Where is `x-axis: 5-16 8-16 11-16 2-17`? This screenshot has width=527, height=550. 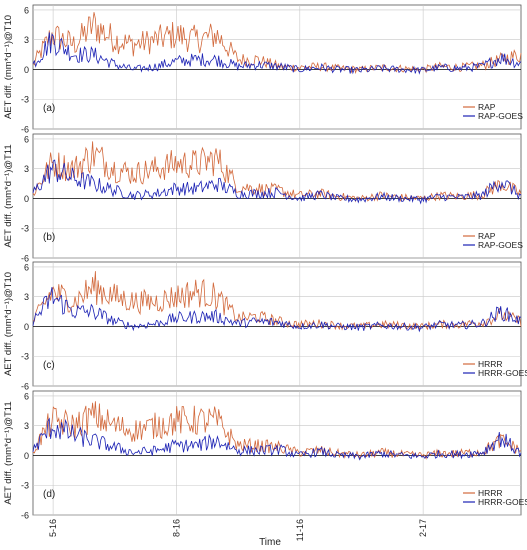 x-axis: 5-16 8-16 11-16 2-17 is located at coordinates (238, 530).